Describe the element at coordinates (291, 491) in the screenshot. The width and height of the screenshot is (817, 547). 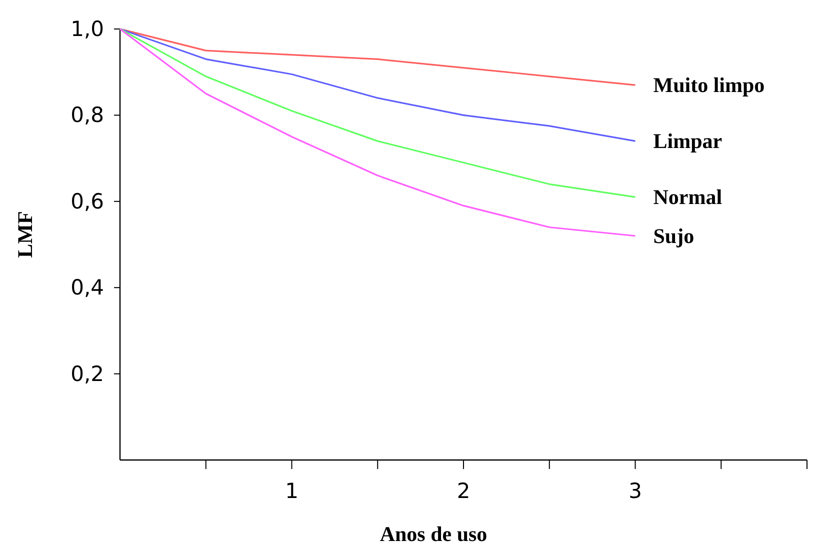
I see `x-tick-label: 1` at that location.